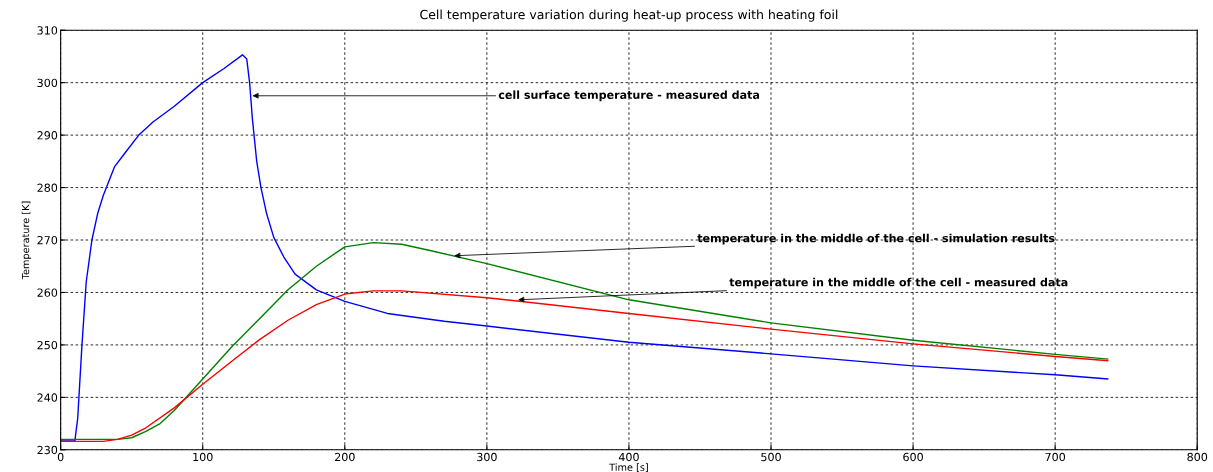  Describe the element at coordinates (60, 457) in the screenshot. I see `x-tick-label: 0` at that location.